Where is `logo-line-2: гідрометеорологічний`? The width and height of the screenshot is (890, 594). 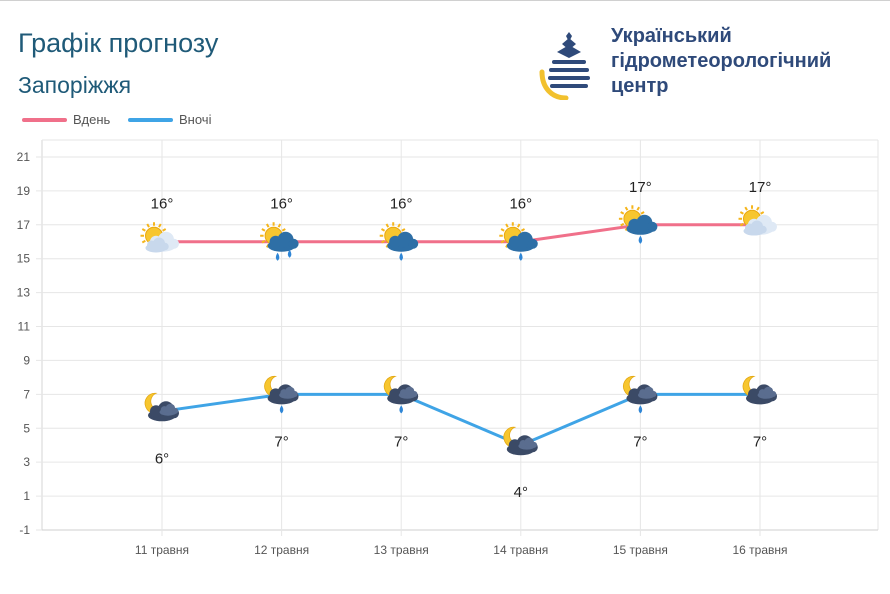 logo-line-2: гідрометеорологічний is located at coordinates (721, 61).